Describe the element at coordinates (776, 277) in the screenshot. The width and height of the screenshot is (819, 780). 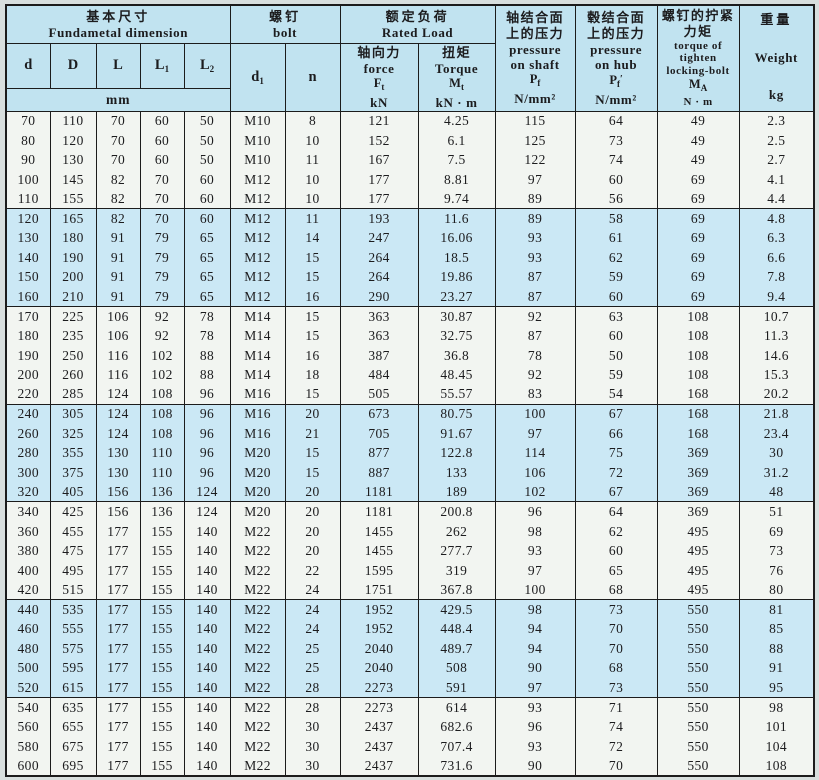
I see `table-cell: 7.8` at that location.